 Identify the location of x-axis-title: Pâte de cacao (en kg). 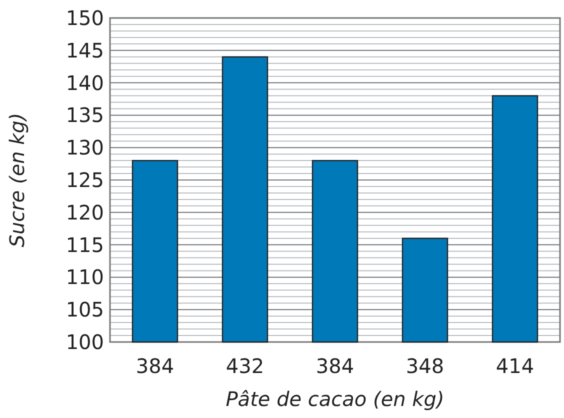
(335, 399).